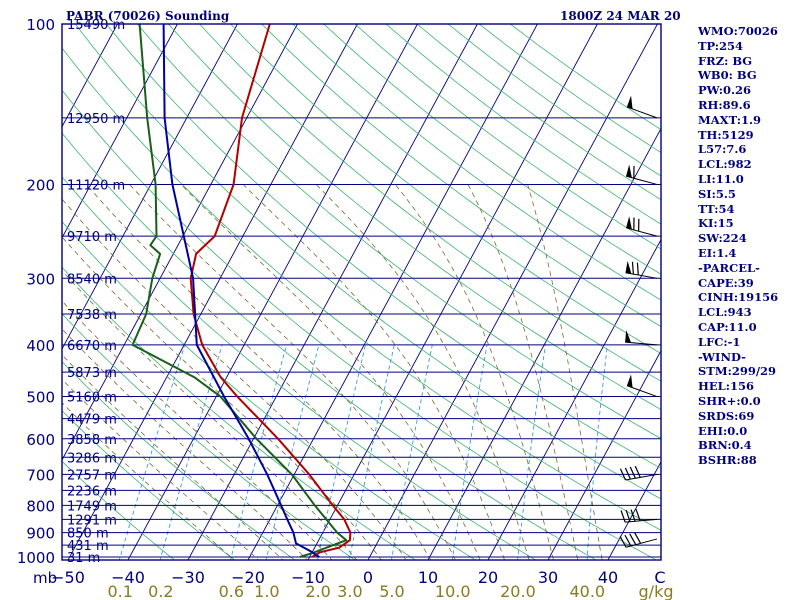 The image size is (800, 600). Describe the element at coordinates (722, 238) in the screenshot. I see `index-line: SW:224` at that location.